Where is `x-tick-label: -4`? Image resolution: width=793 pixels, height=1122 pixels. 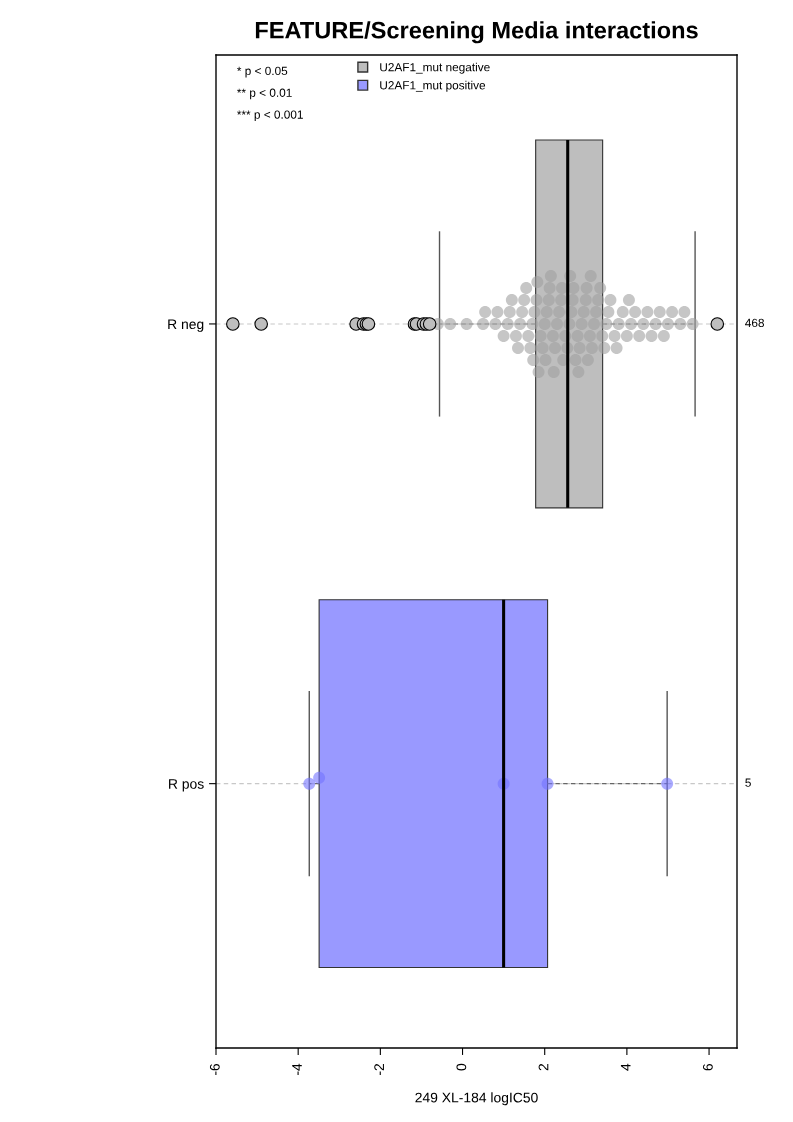 x-tick-label: -4 is located at coordinates (297, 1069).